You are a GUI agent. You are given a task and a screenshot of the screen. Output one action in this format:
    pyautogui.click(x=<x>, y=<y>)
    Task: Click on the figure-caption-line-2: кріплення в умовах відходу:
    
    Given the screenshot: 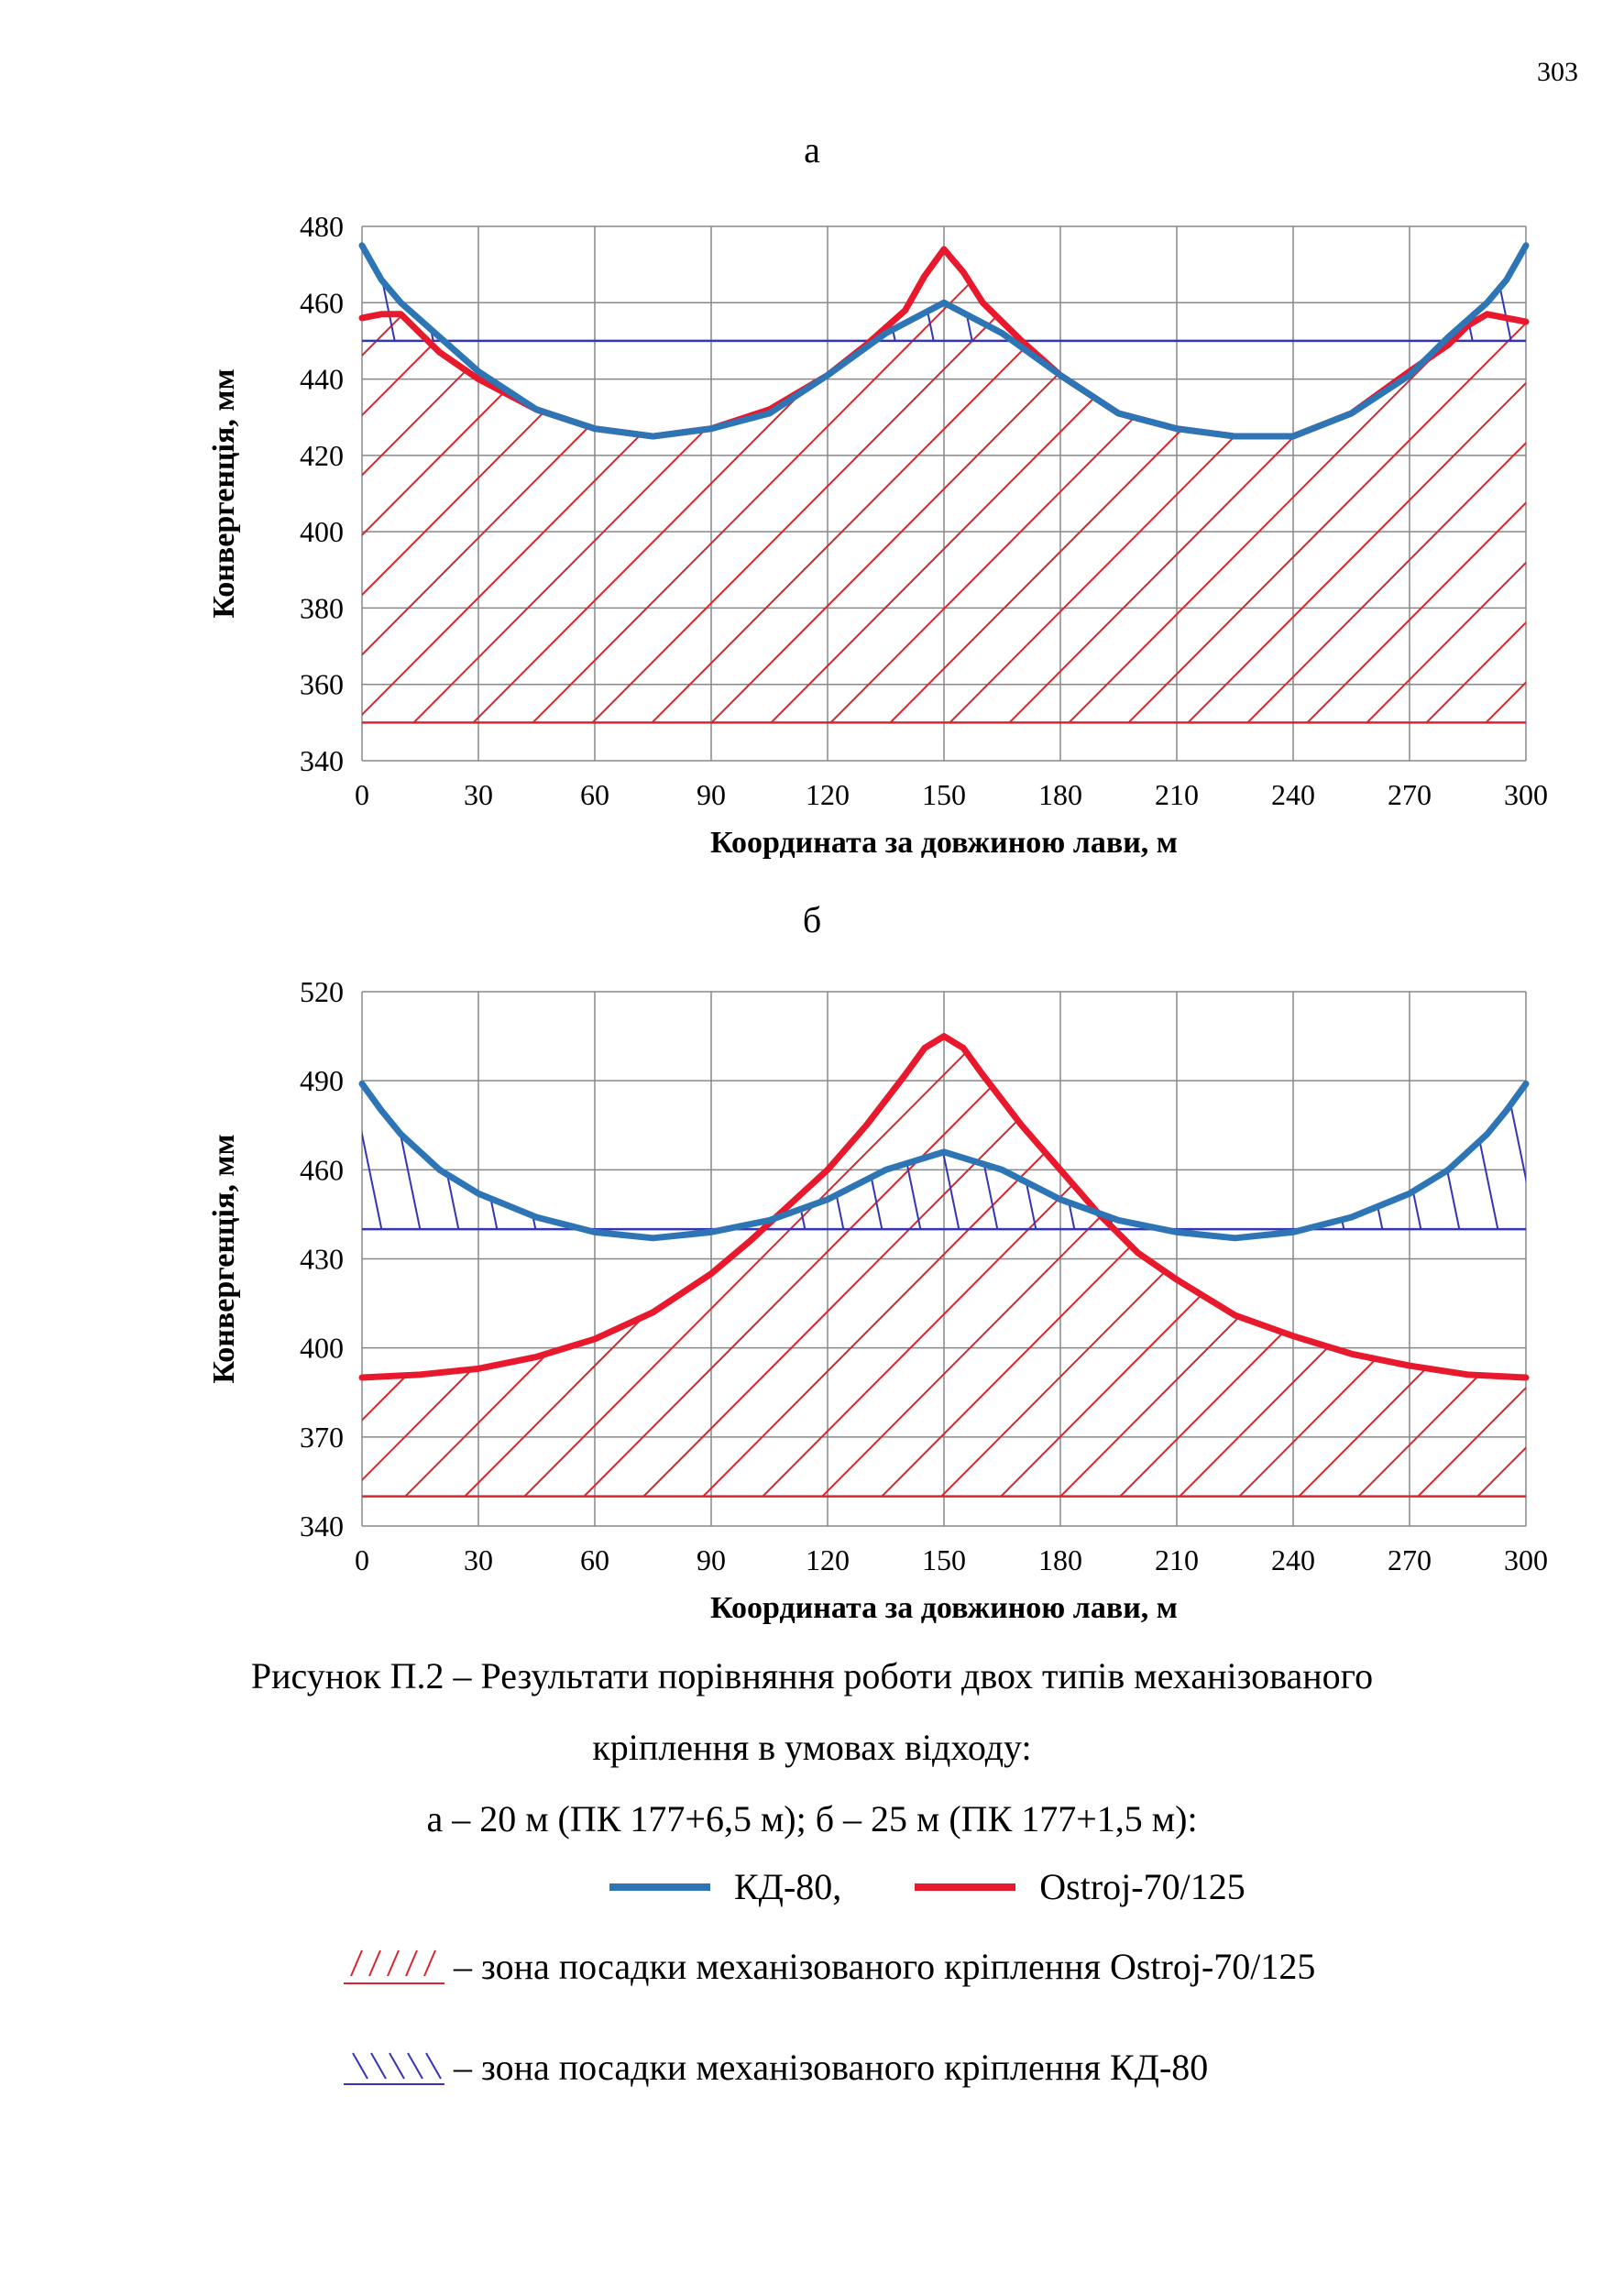 What is the action you would take?
    pyautogui.click(x=812, y=1747)
    